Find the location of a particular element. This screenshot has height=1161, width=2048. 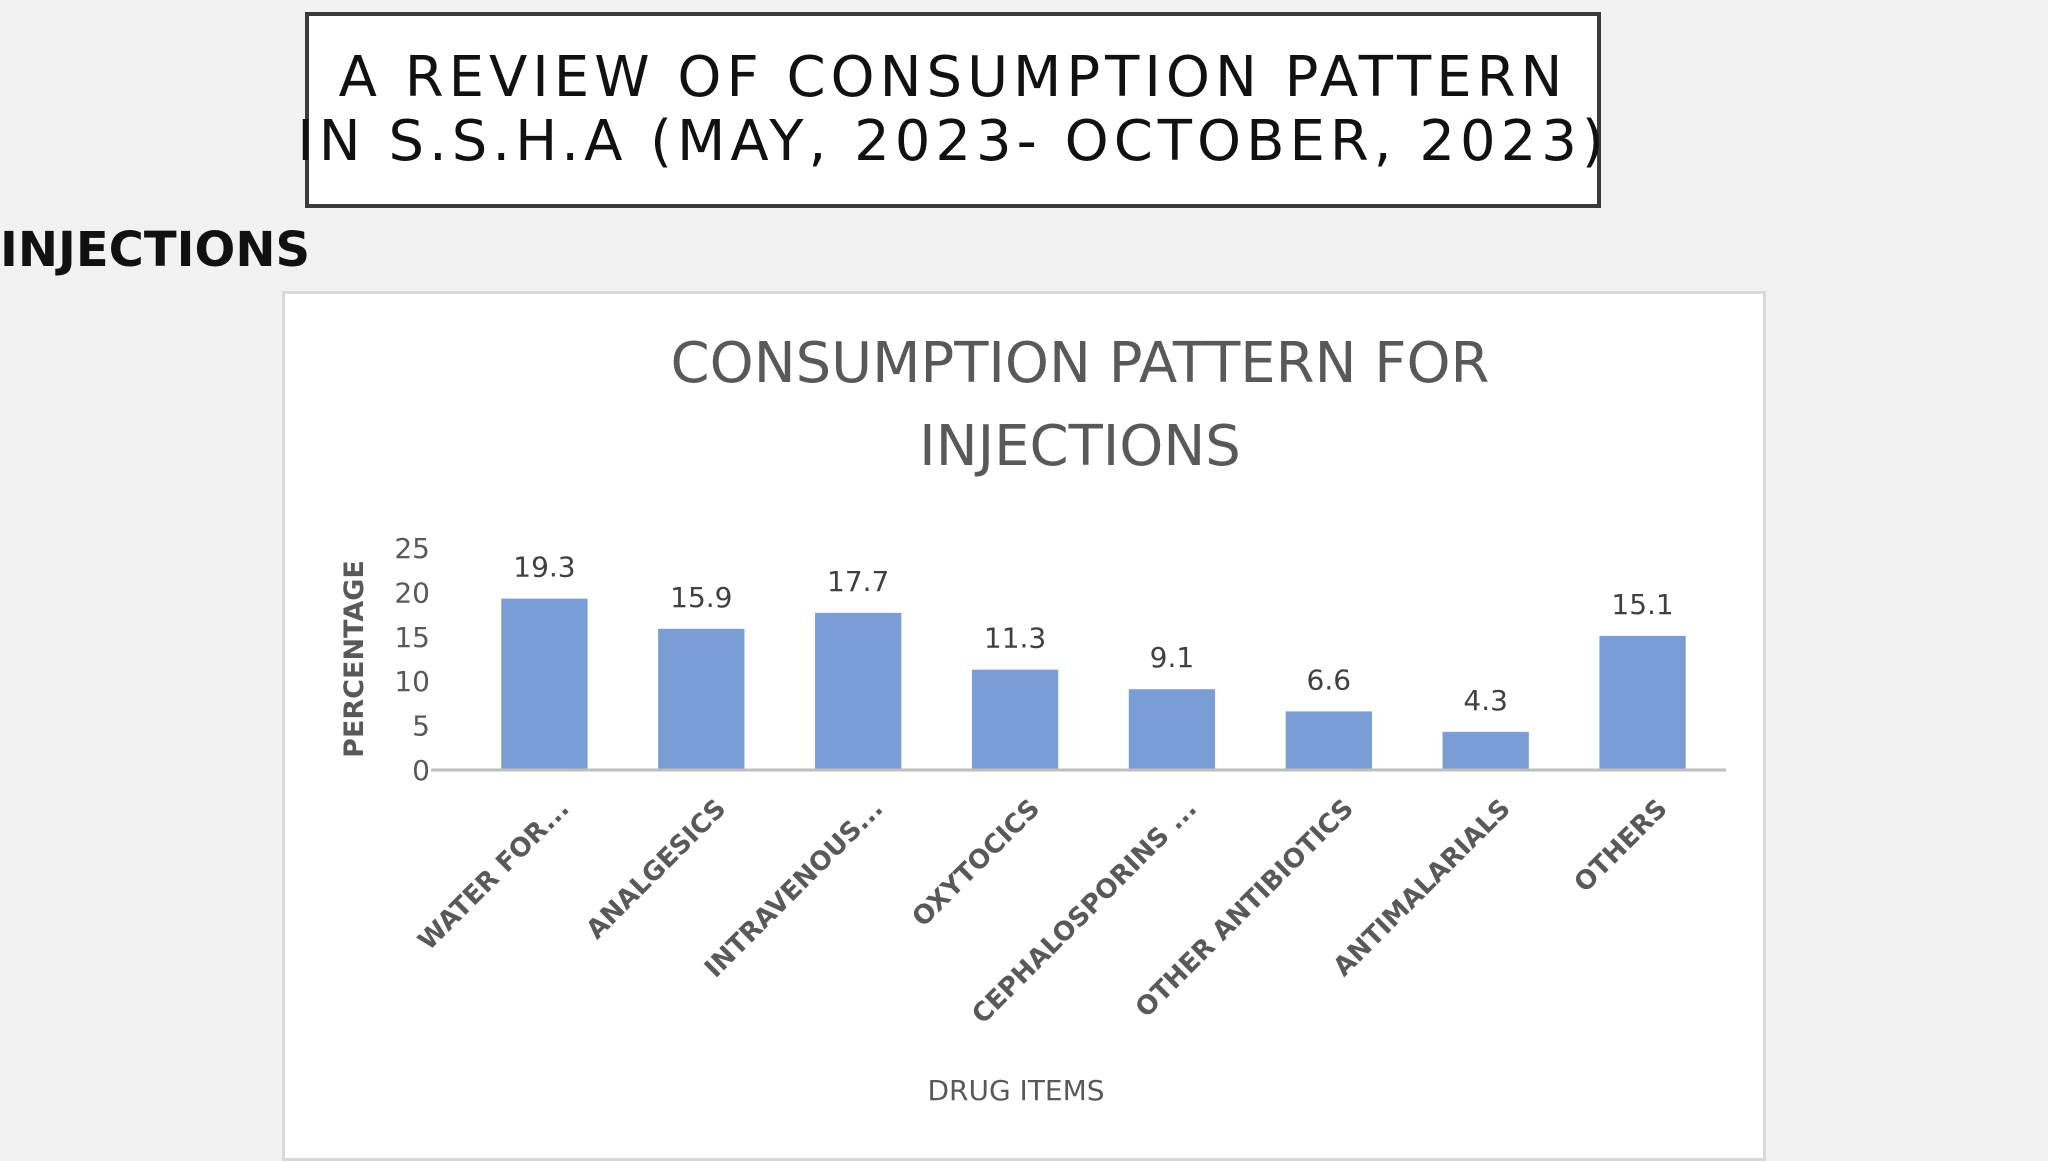

data-label-3: 17.7 is located at coordinates (858, 581).